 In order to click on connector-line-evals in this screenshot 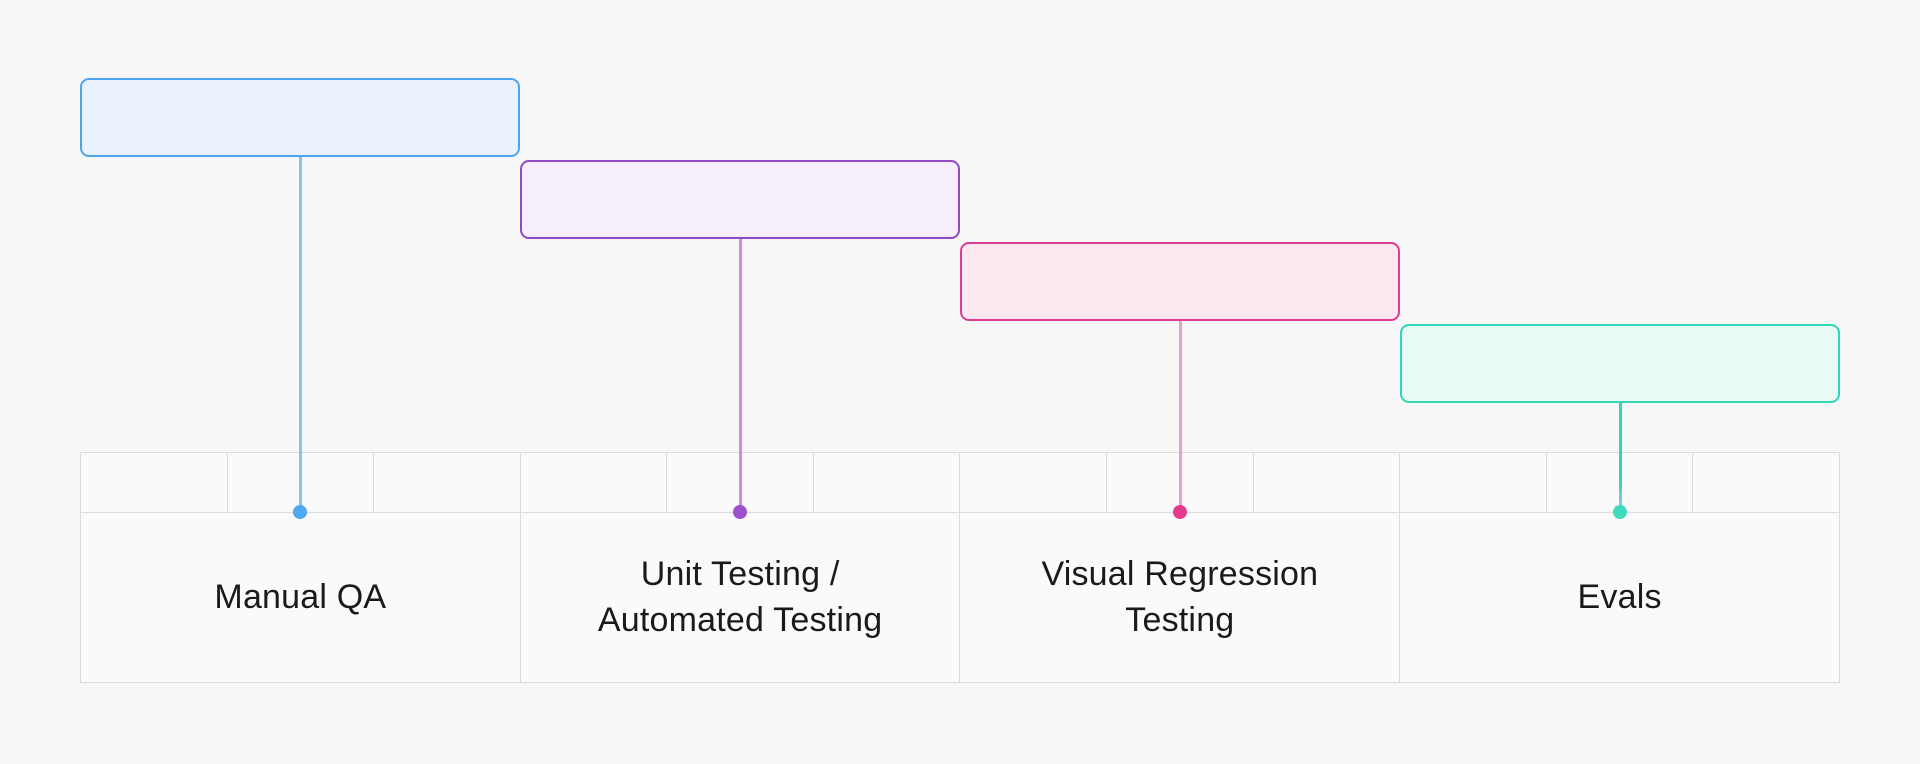, I will do `click(1620, 457)`.